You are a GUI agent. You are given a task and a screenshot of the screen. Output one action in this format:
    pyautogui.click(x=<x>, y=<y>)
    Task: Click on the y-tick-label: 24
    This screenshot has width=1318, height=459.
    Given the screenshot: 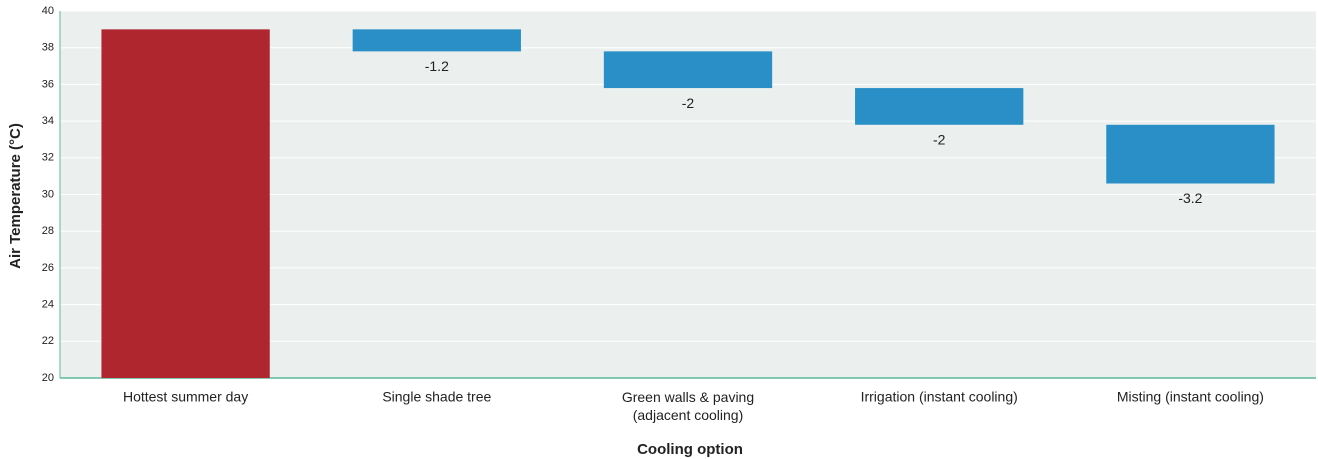 What is the action you would take?
    pyautogui.click(x=48, y=305)
    